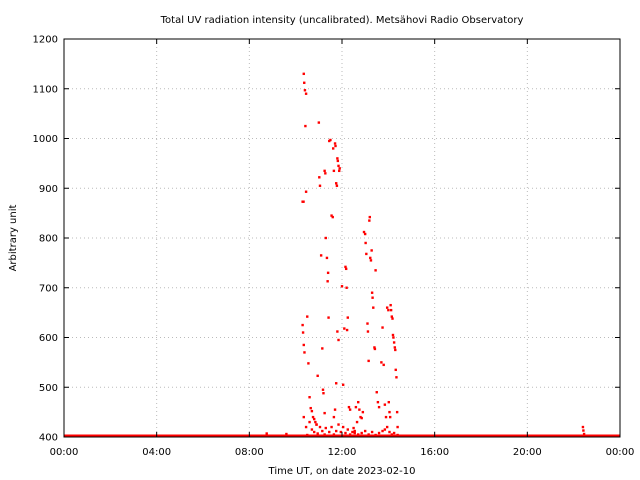 The image size is (640, 480). What do you see at coordinates (45, 139) in the screenshot?
I see `y-tick-label: 1000` at bounding box center [45, 139].